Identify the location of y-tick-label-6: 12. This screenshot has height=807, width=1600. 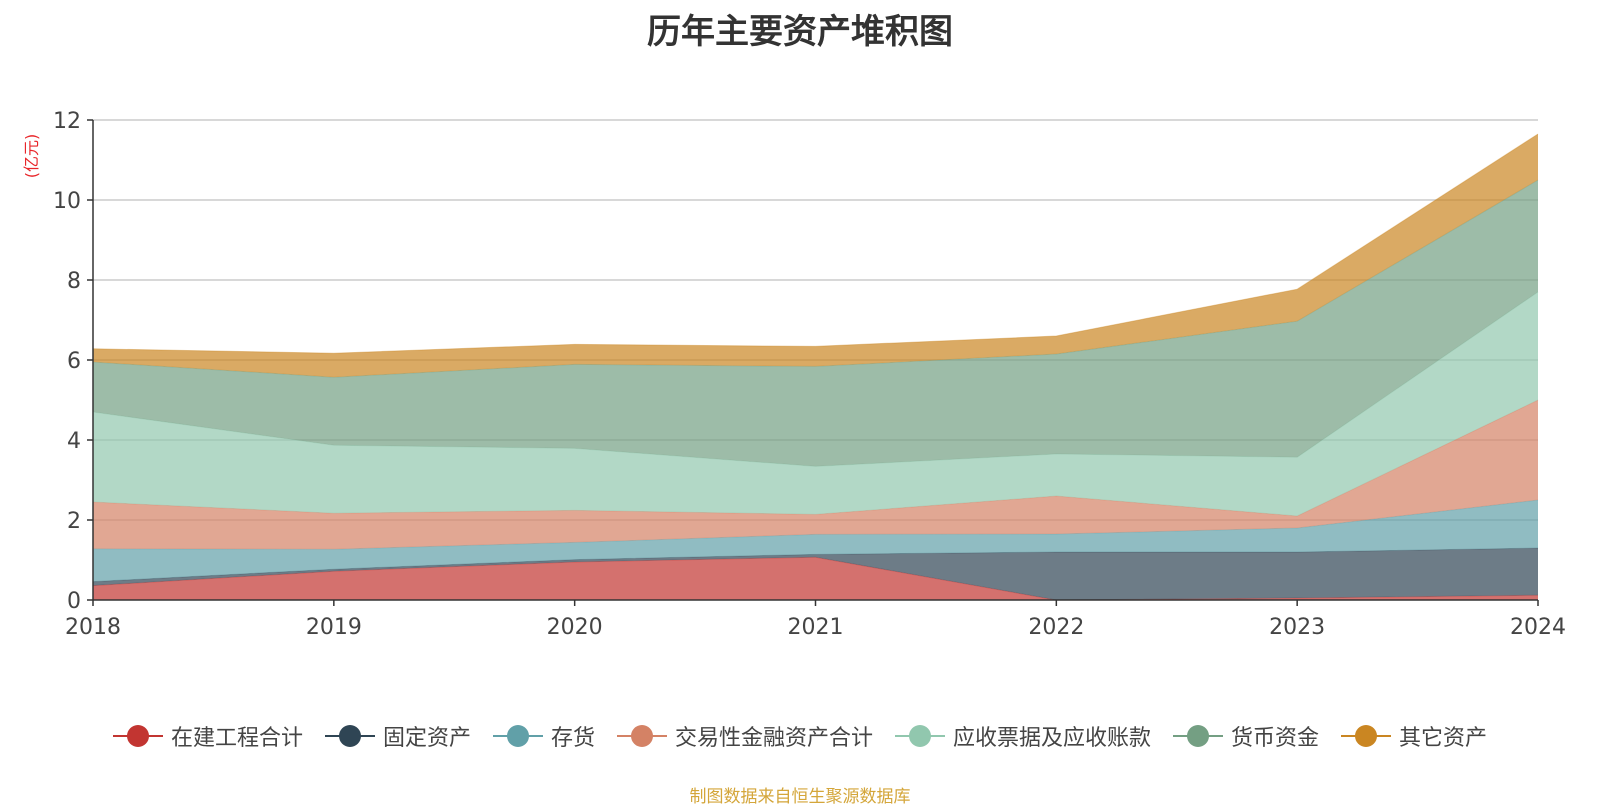
(67, 121).